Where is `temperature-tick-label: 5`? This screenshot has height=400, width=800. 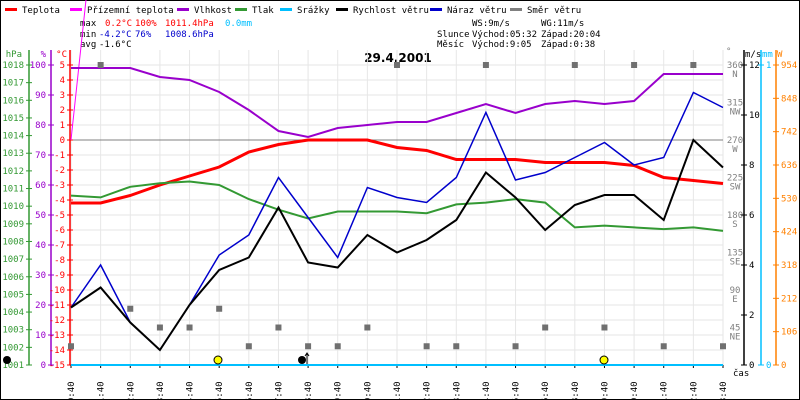 temperature-tick-label: 5 is located at coordinates (62, 66).